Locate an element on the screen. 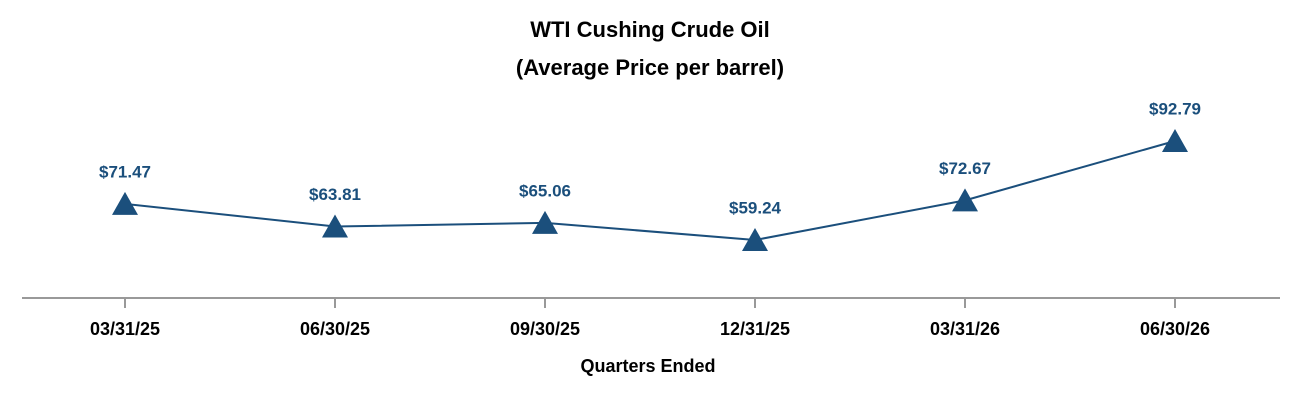 Image resolution: width=1300 pixels, height=400 pixels. x-tick-label: 03/31/25 is located at coordinates (125, 329).